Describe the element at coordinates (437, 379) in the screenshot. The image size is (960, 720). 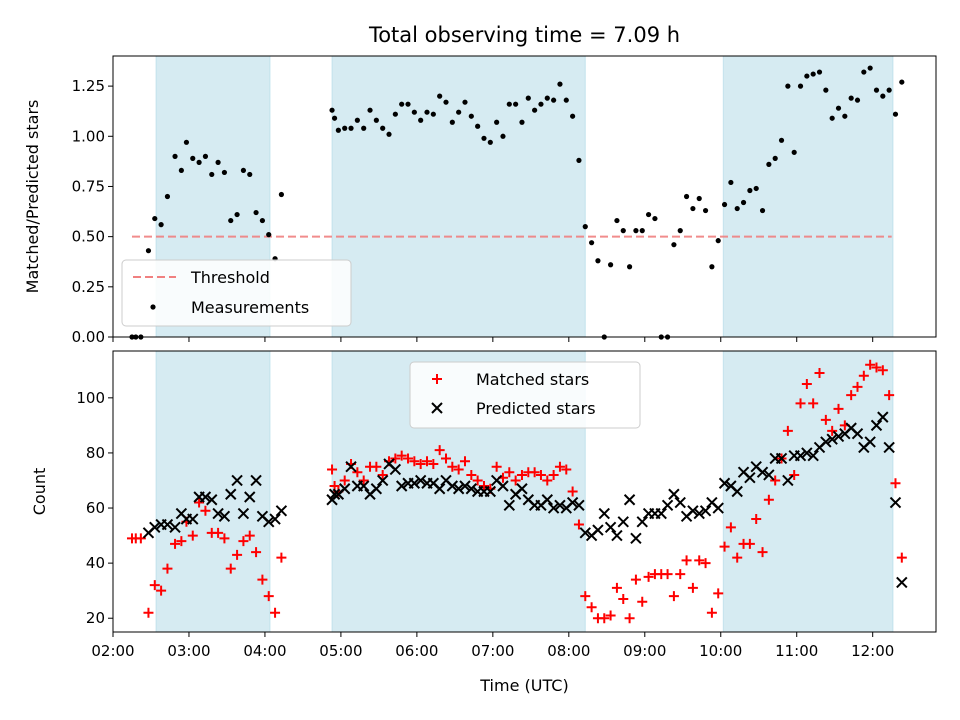
I see `legend-matched-swatch` at that location.